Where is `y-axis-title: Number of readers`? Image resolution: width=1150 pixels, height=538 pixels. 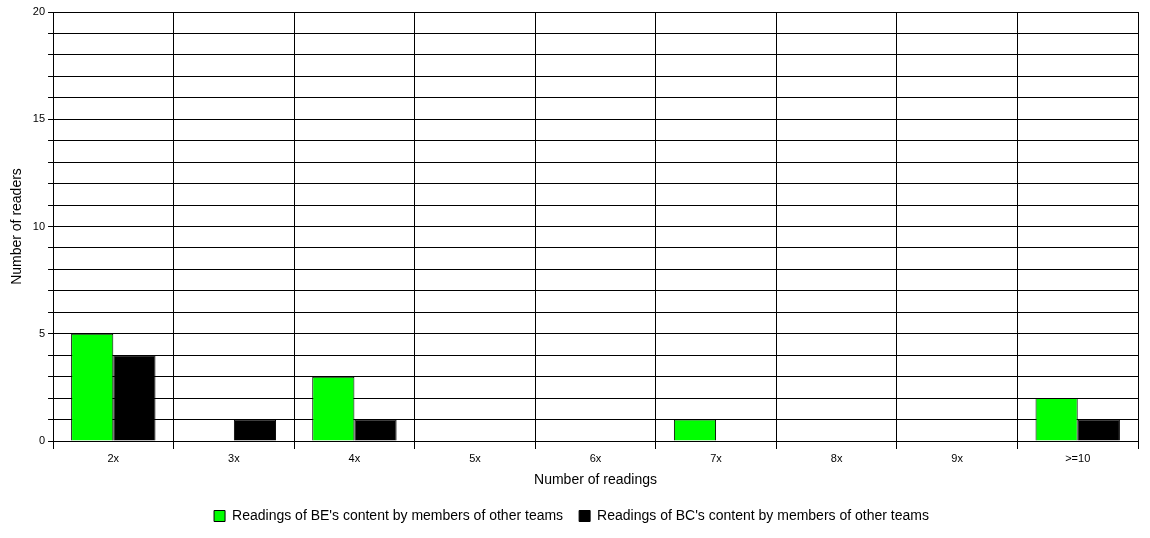 y-axis-title: Number of readers is located at coordinates (16, 226).